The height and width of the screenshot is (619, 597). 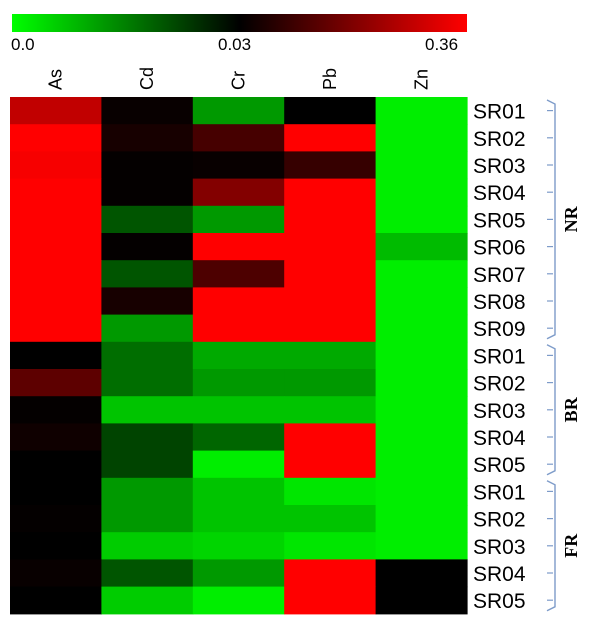 I want to click on group-label-nr: NR, so click(x=571, y=218).